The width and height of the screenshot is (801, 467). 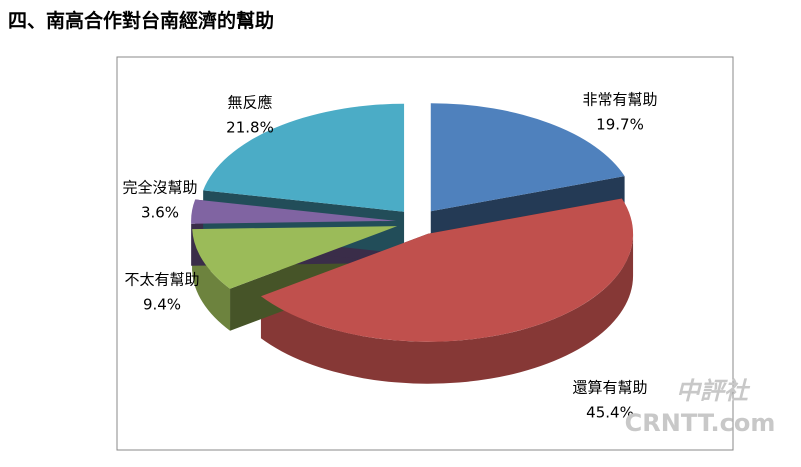 I want to click on watermark: 中評社, so click(x=713, y=391).